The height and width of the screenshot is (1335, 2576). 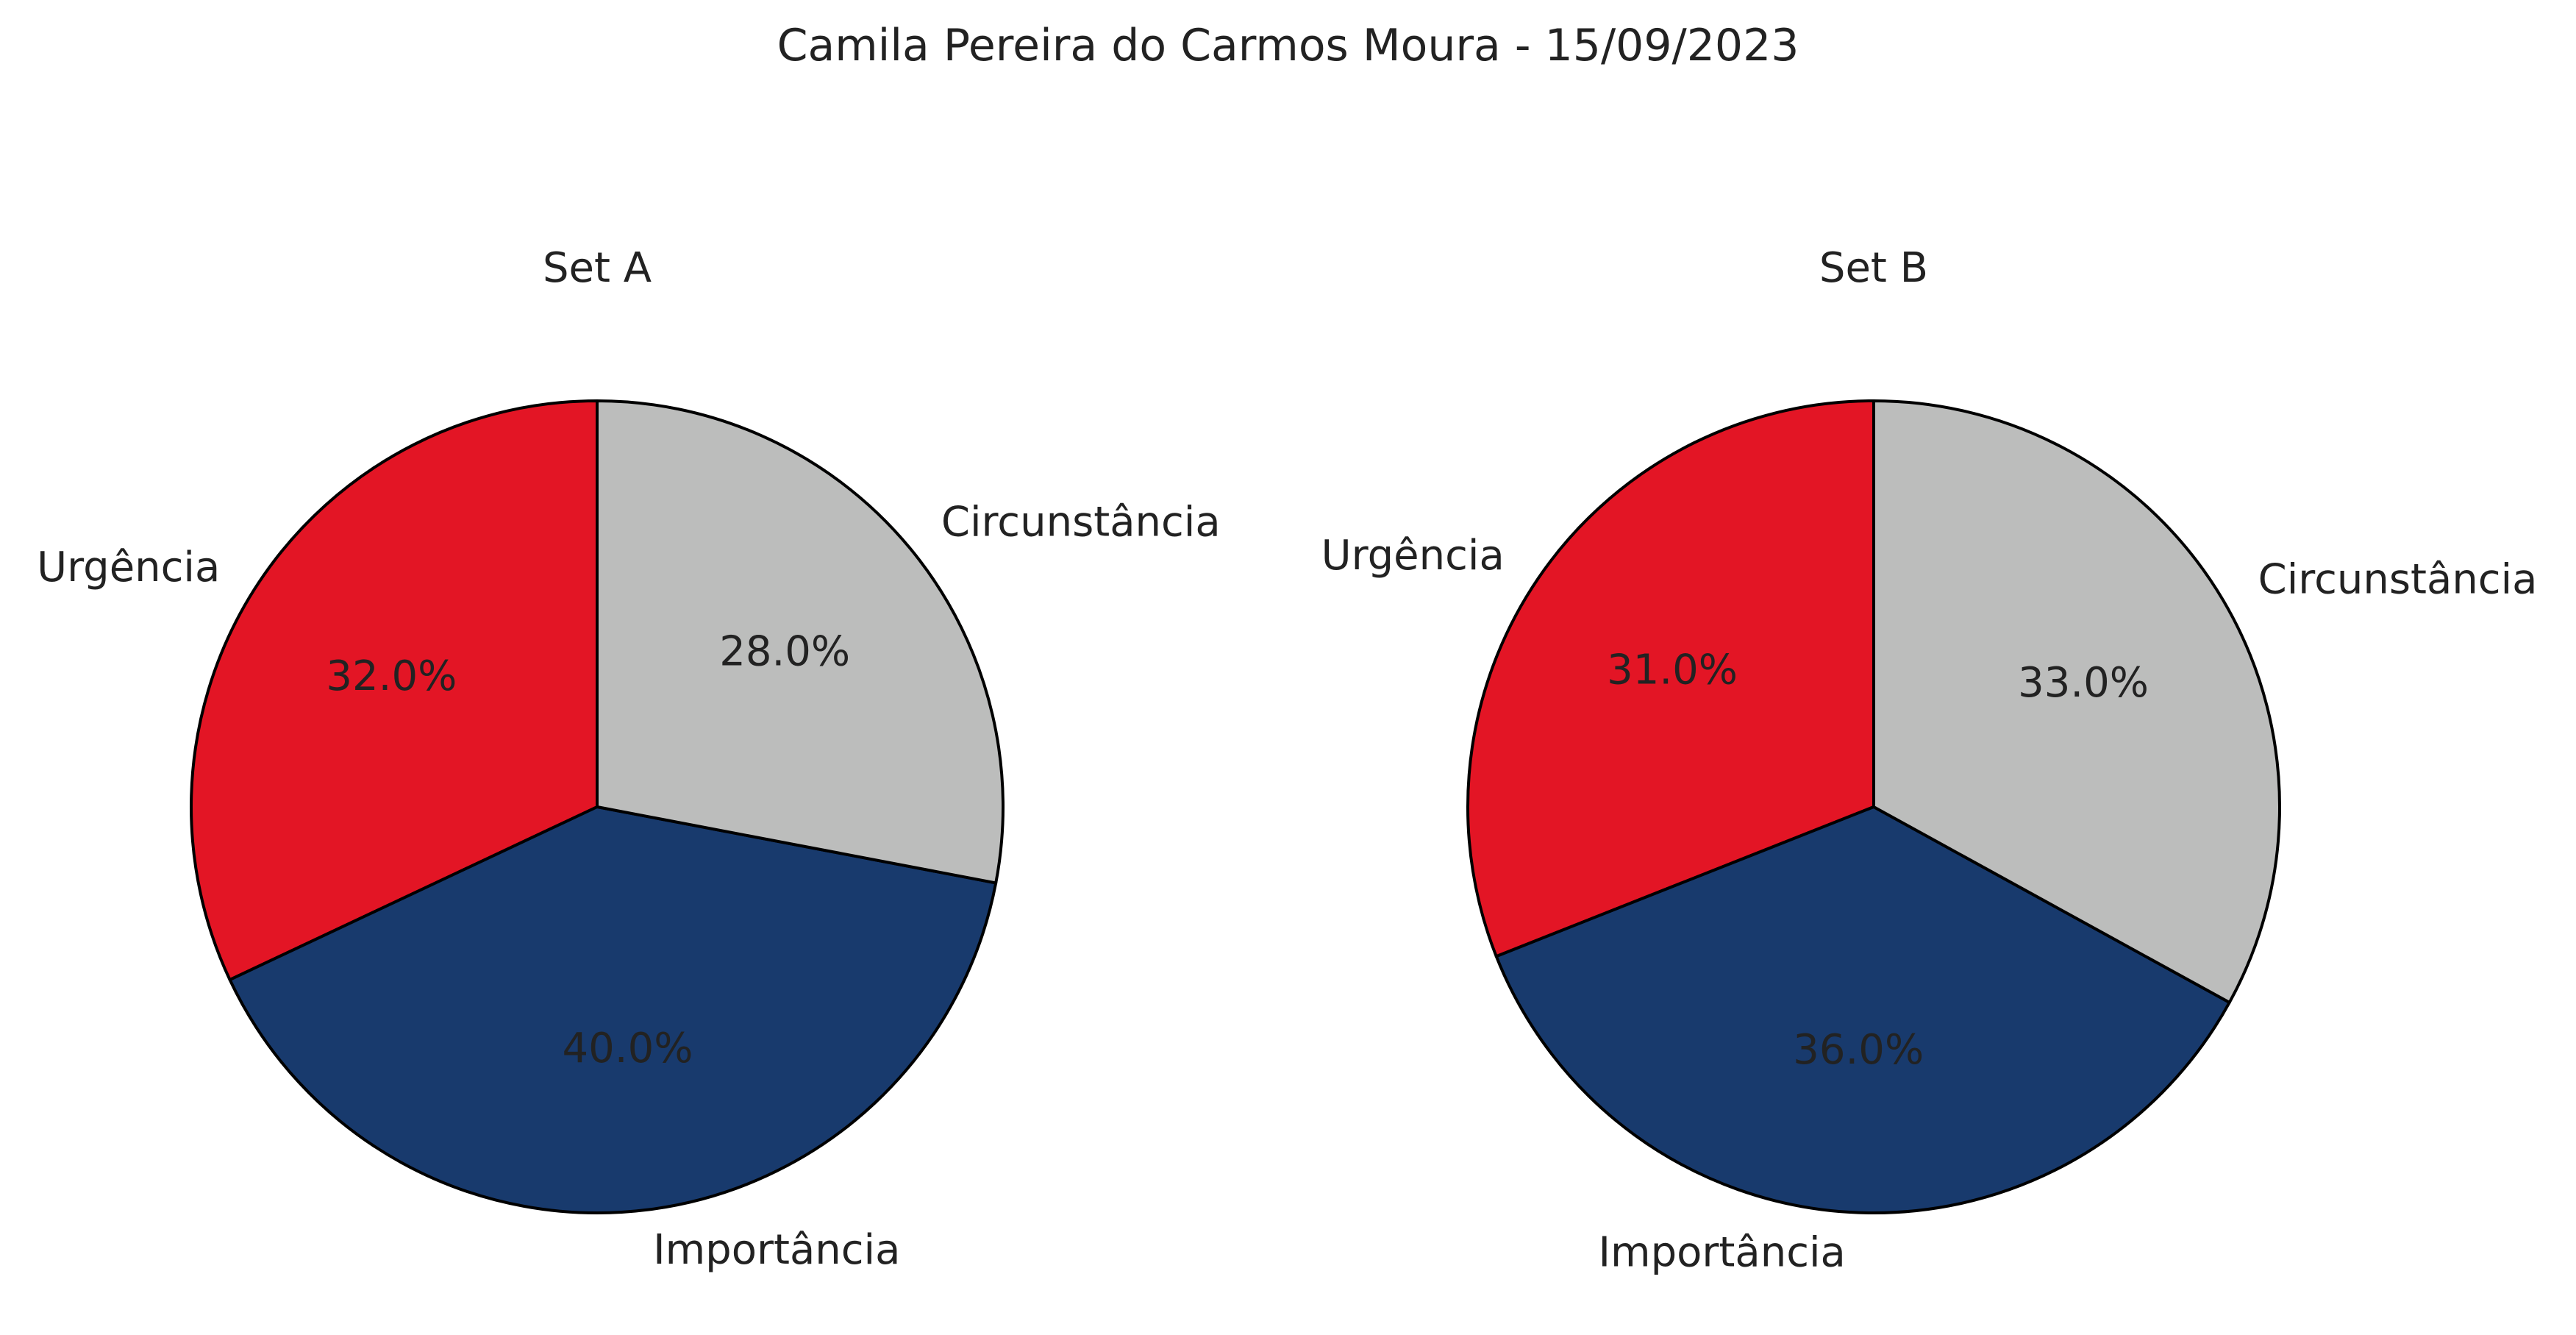 What do you see at coordinates (1413, 556) in the screenshot?
I see `pie-set-b-label-urgencia: Urgência` at bounding box center [1413, 556].